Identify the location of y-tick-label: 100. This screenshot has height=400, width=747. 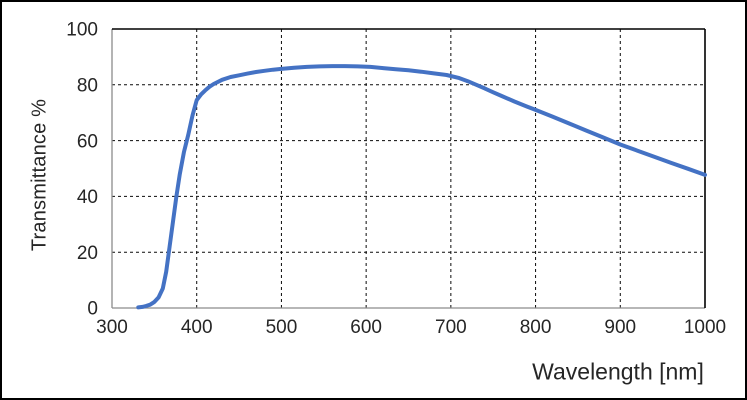
(82, 30).